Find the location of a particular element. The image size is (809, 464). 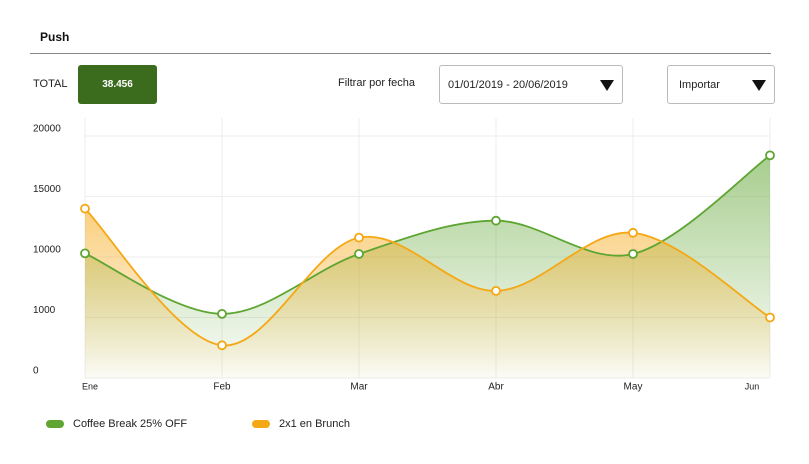

y-tick-label: 15000 is located at coordinates (47, 189).